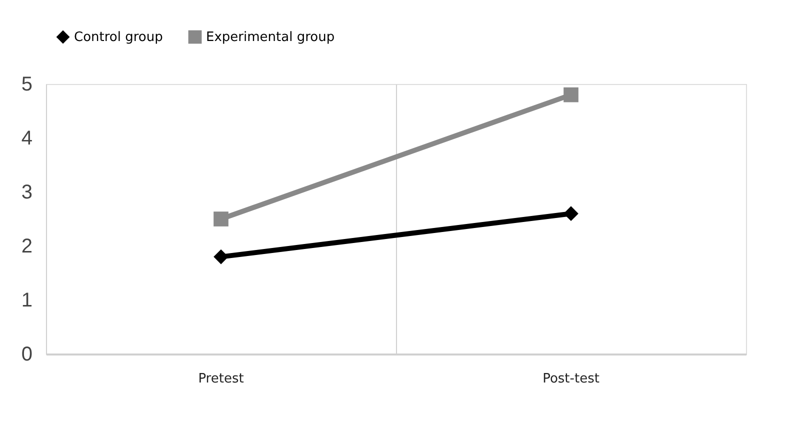  I want to click on x-tick-label: Post-test, so click(571, 379).